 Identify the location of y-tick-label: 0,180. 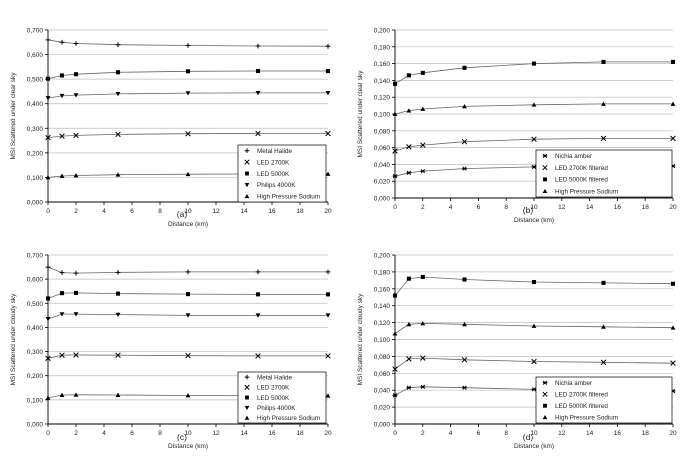
(382, 47).